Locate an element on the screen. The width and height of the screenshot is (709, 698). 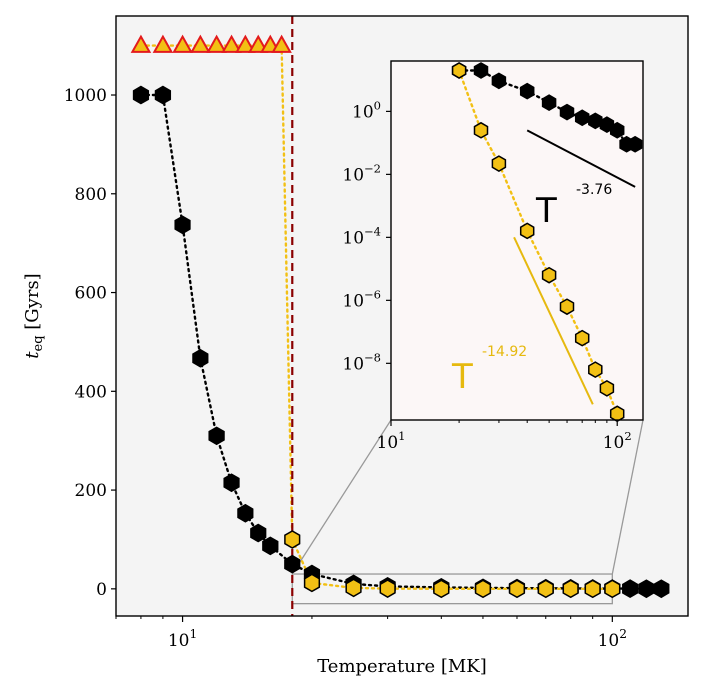
annotation-yellow-exponent: -14.92 is located at coordinates (504, 352).